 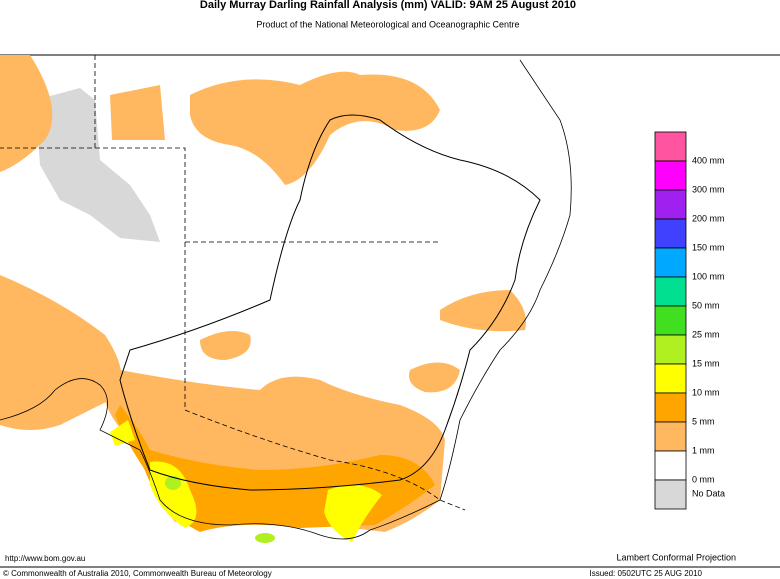 I want to click on legend-label: 1 mm, so click(x=703, y=450).